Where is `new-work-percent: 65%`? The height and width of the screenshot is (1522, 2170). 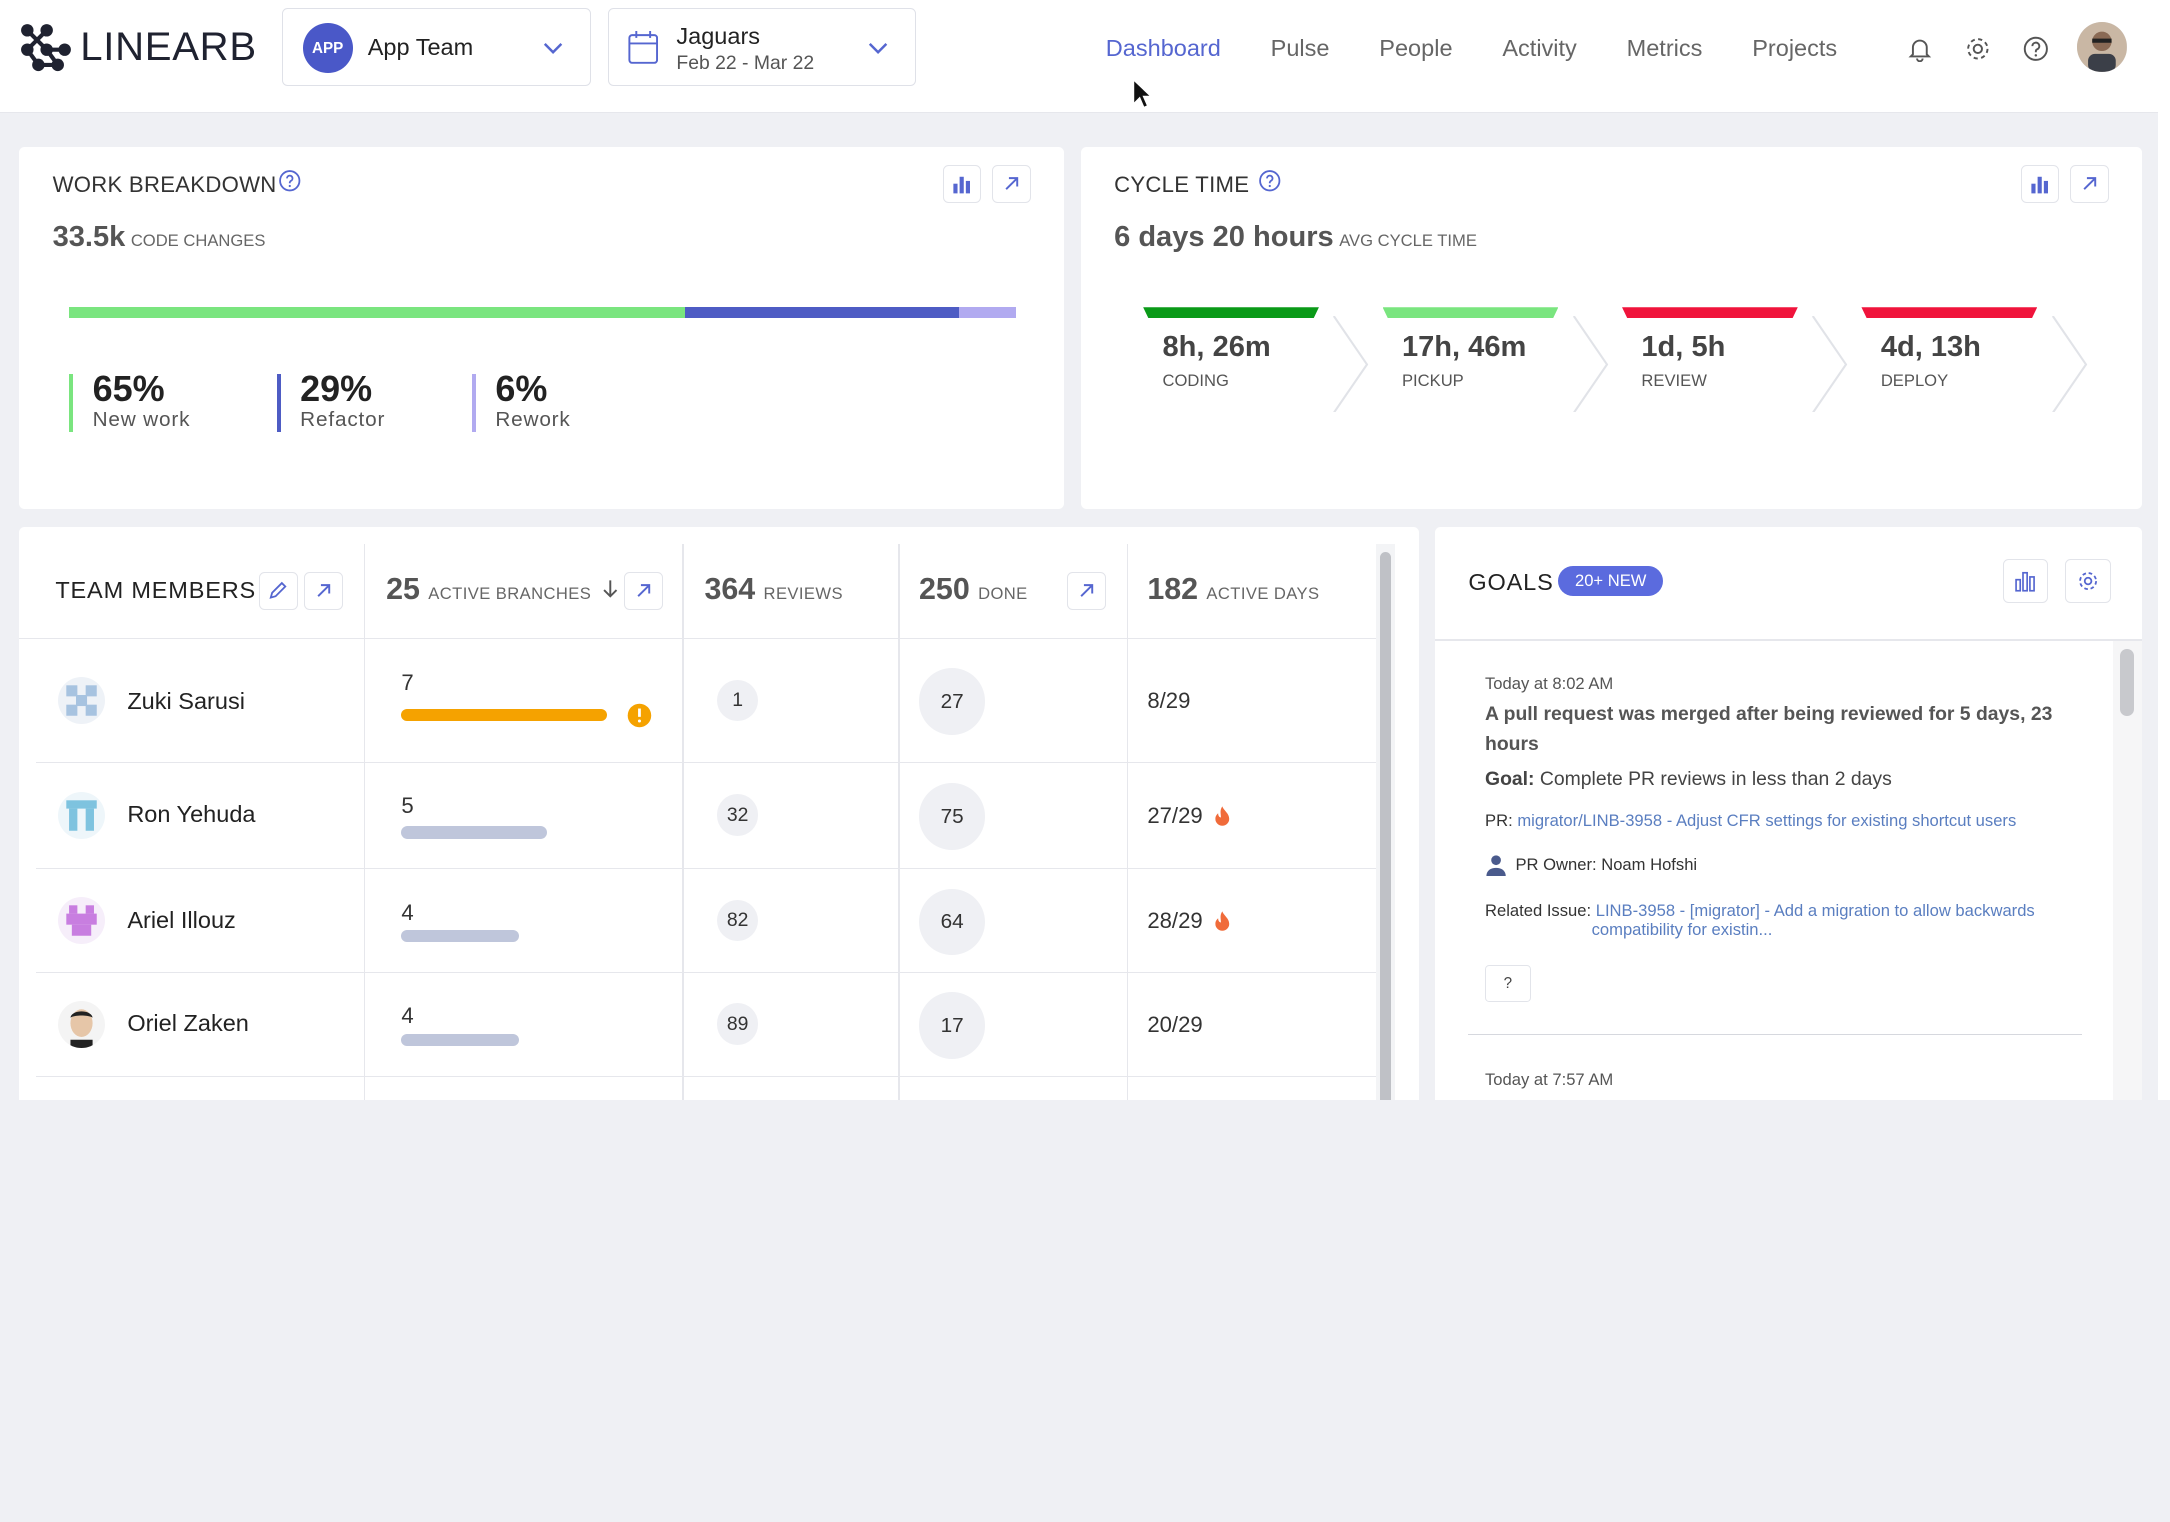 new-work-percent: 65% is located at coordinates (128, 388).